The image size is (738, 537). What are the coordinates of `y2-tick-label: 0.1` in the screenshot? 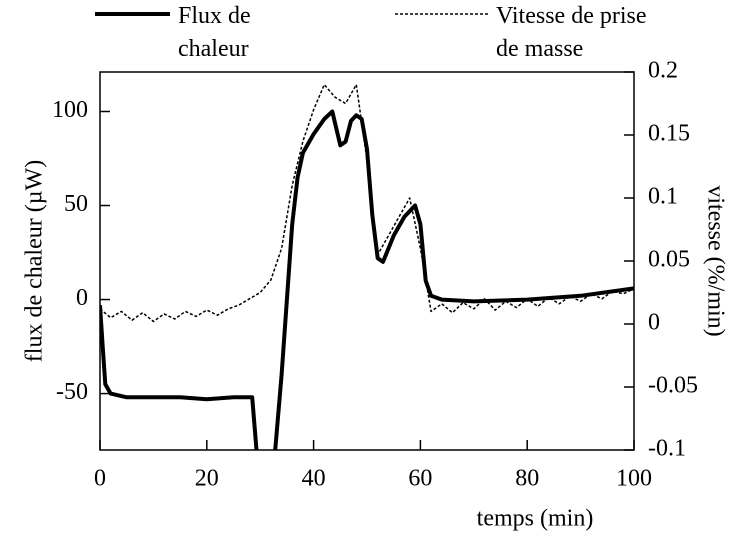 It's located at (663, 197).